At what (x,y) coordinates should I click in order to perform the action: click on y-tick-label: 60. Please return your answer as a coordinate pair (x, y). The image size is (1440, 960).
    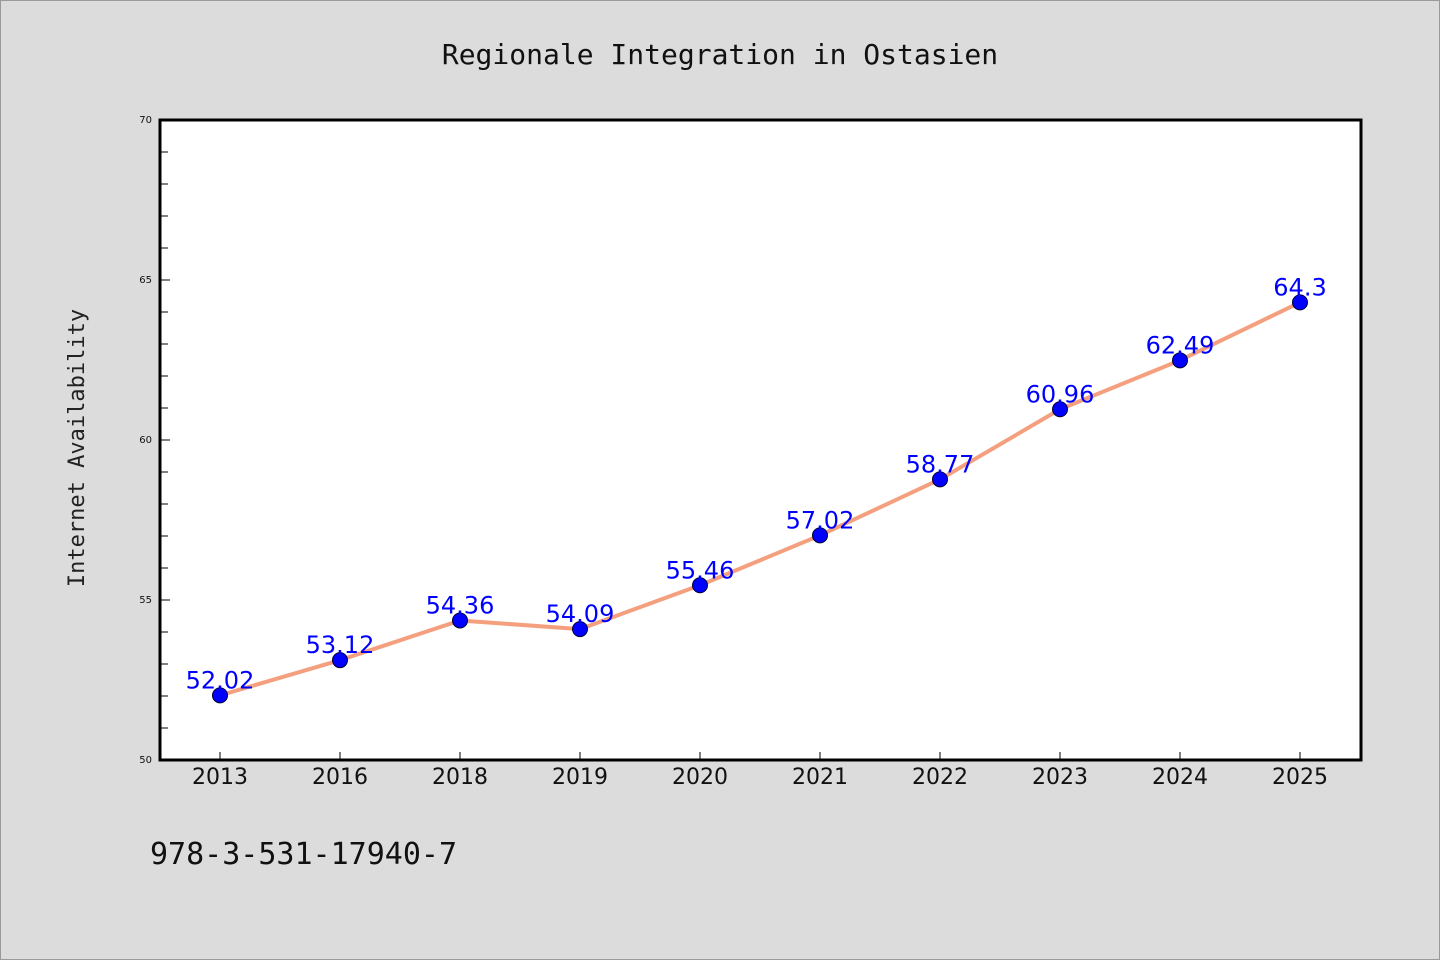
    Looking at the image, I should click on (145, 440).